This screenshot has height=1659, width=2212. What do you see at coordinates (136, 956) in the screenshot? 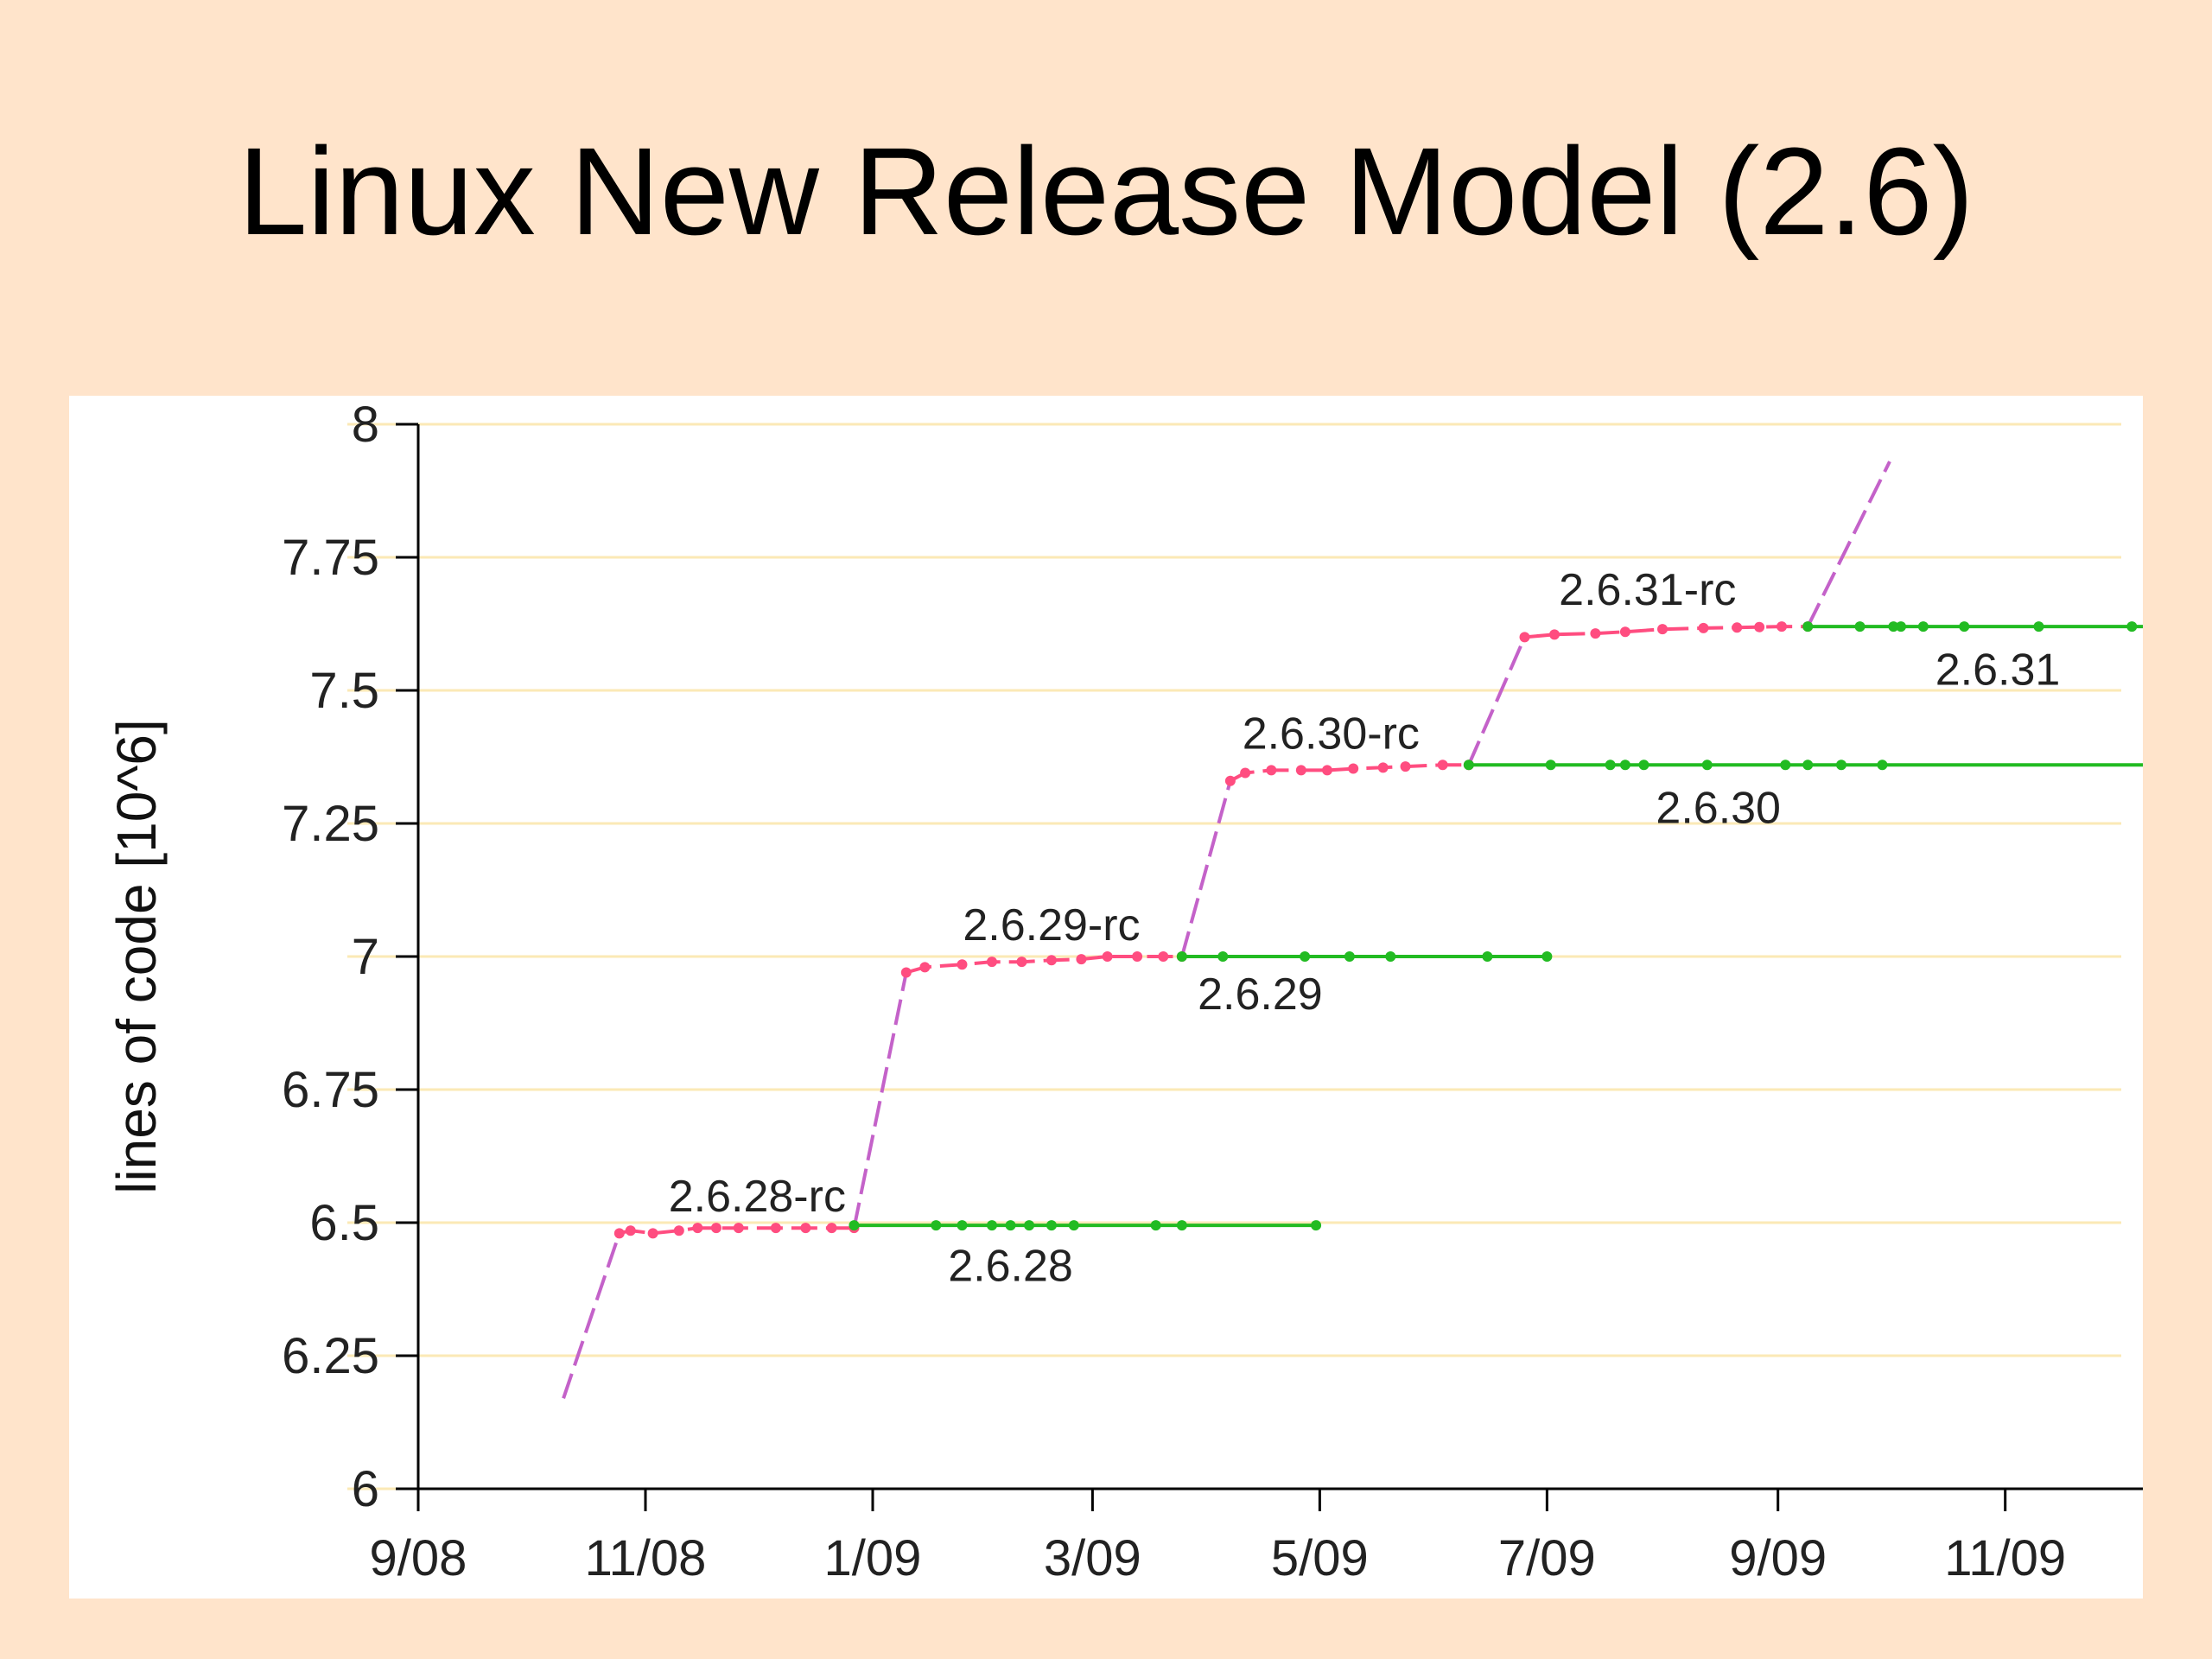
I see `y-axis-title: lines of code [10^6]` at bounding box center [136, 956].